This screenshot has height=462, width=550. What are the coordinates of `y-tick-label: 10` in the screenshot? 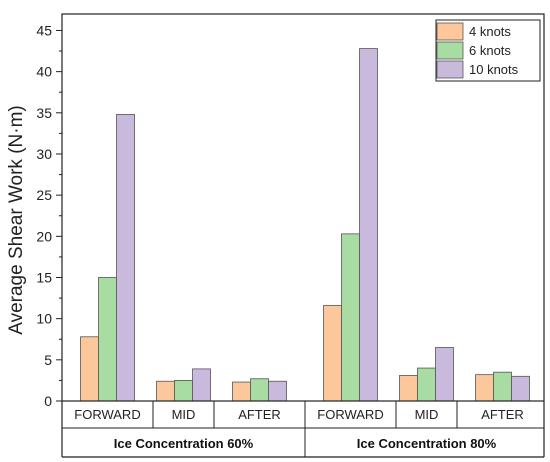 It's located at (44, 319).